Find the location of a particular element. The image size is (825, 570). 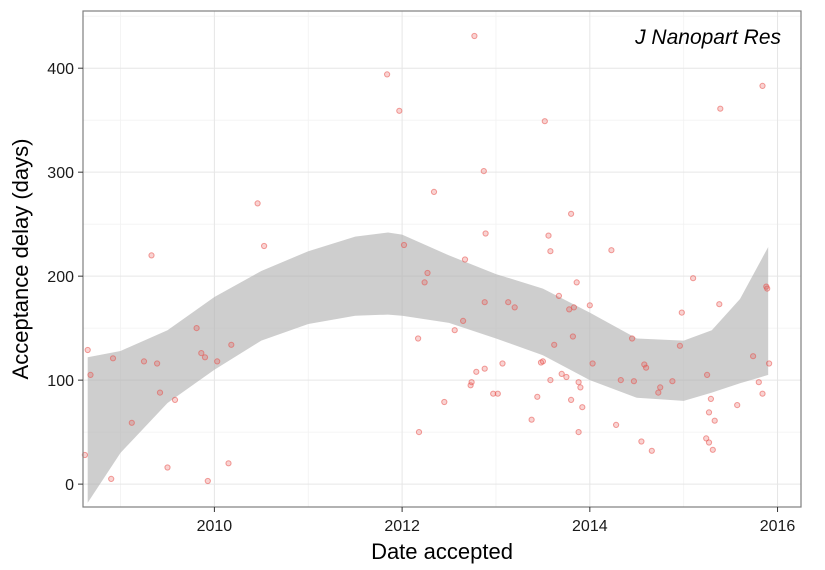

y-axis-ticks: 0 100 200 300 400 is located at coordinates (65, 277).